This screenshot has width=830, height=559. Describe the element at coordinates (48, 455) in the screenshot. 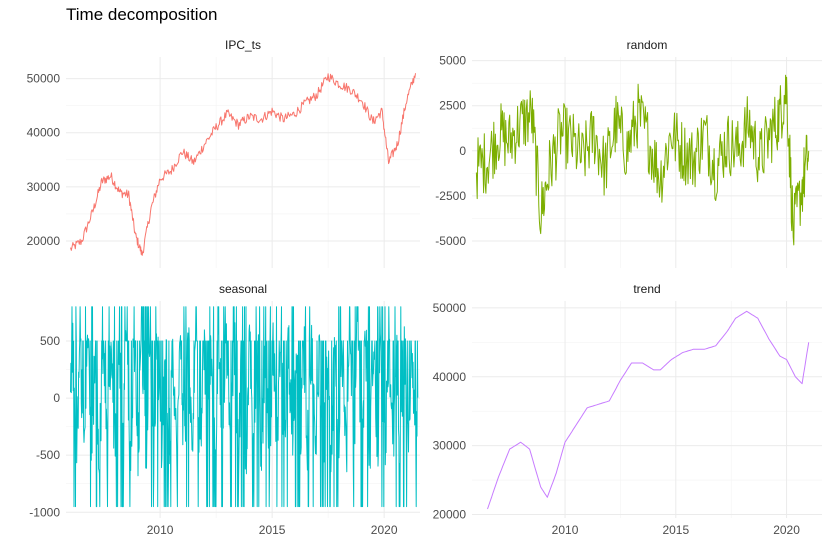

I see `y-tick-label: -500` at that location.